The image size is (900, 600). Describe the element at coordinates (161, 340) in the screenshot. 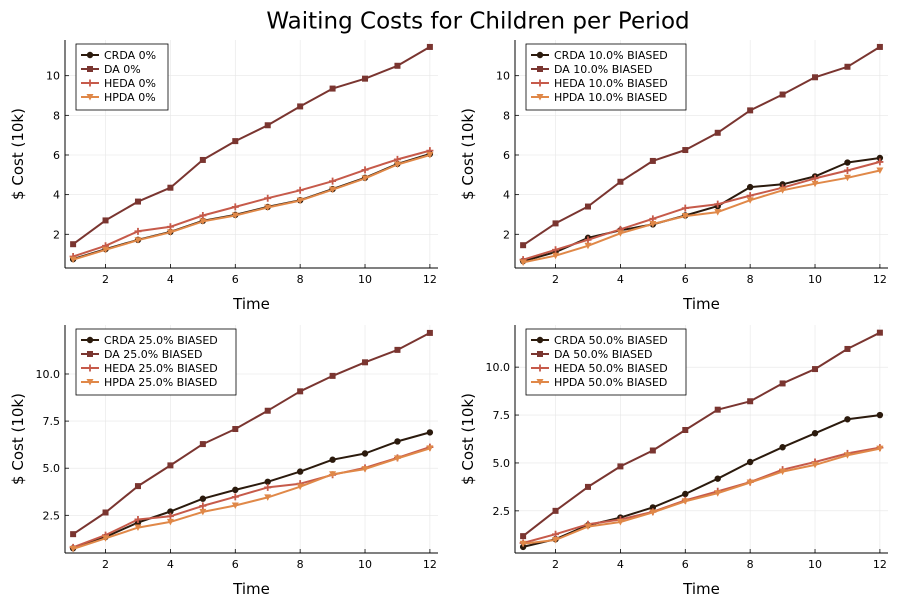

I see `legend-label: CRDA 25.0% BIASED` at that location.